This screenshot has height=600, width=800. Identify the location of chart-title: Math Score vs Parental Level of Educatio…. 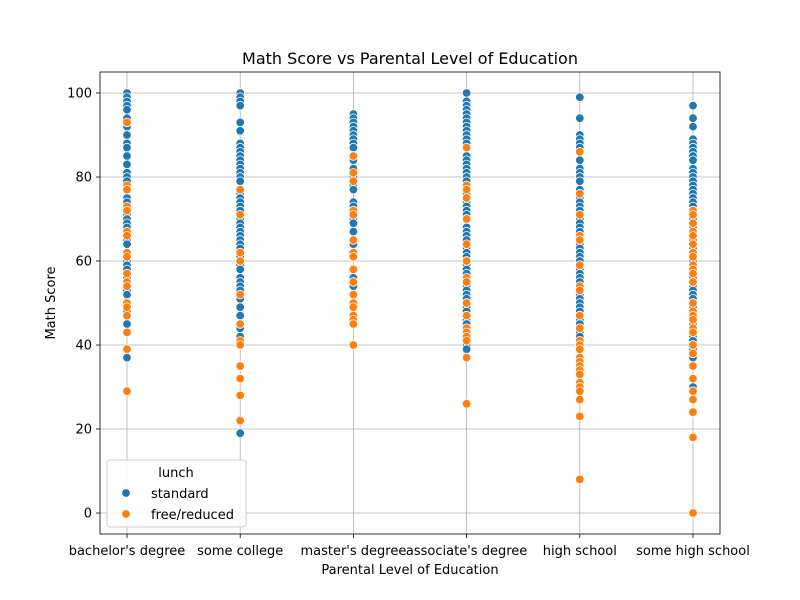
(410, 58).